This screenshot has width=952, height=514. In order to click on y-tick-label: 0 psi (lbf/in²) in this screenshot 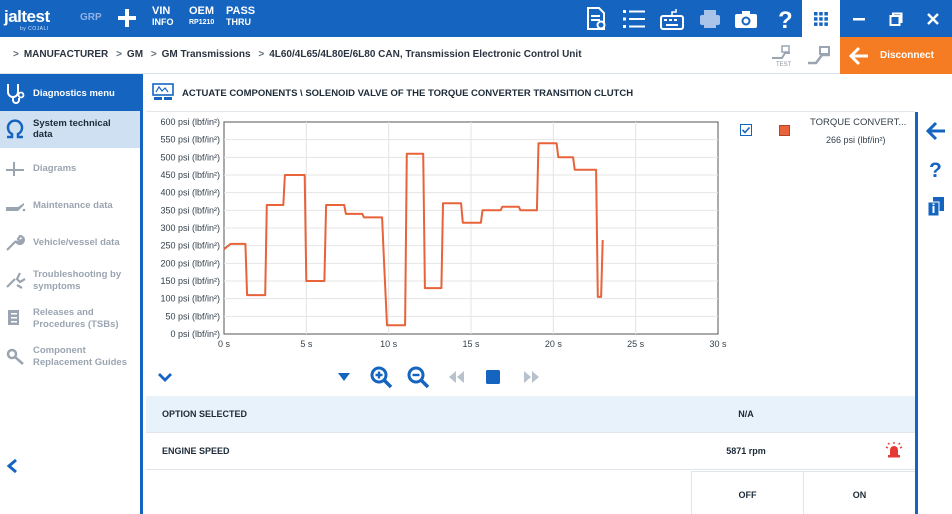, I will do `click(195, 334)`.